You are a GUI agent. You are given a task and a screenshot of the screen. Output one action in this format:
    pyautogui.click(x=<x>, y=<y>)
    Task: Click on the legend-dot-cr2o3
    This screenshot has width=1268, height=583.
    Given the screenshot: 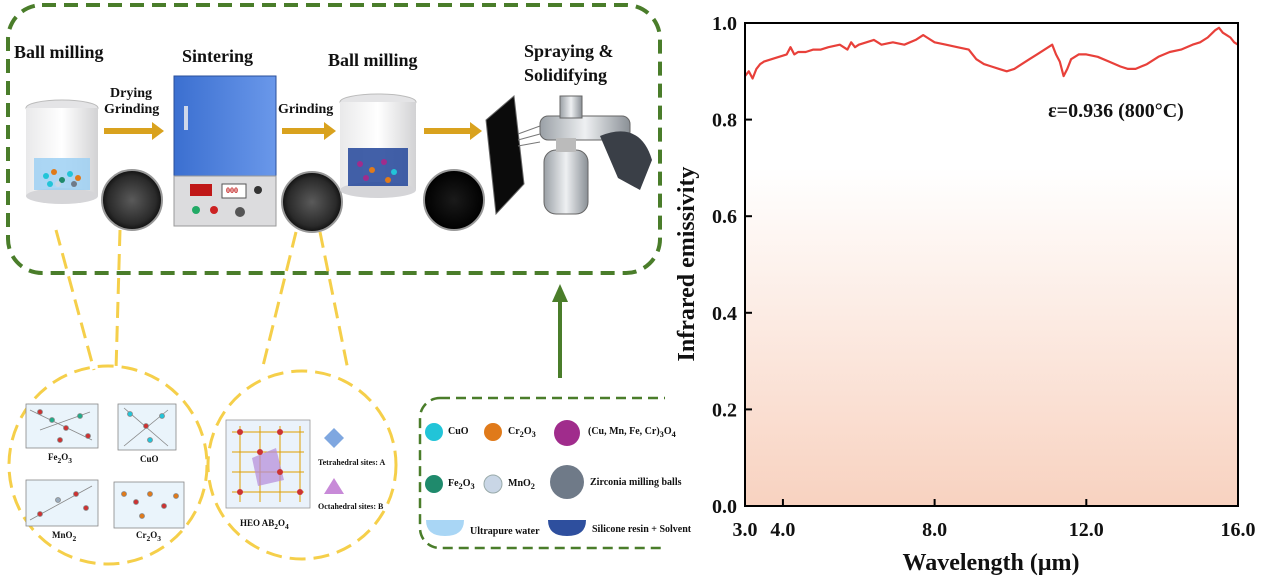 What is the action you would take?
    pyautogui.click(x=493, y=432)
    